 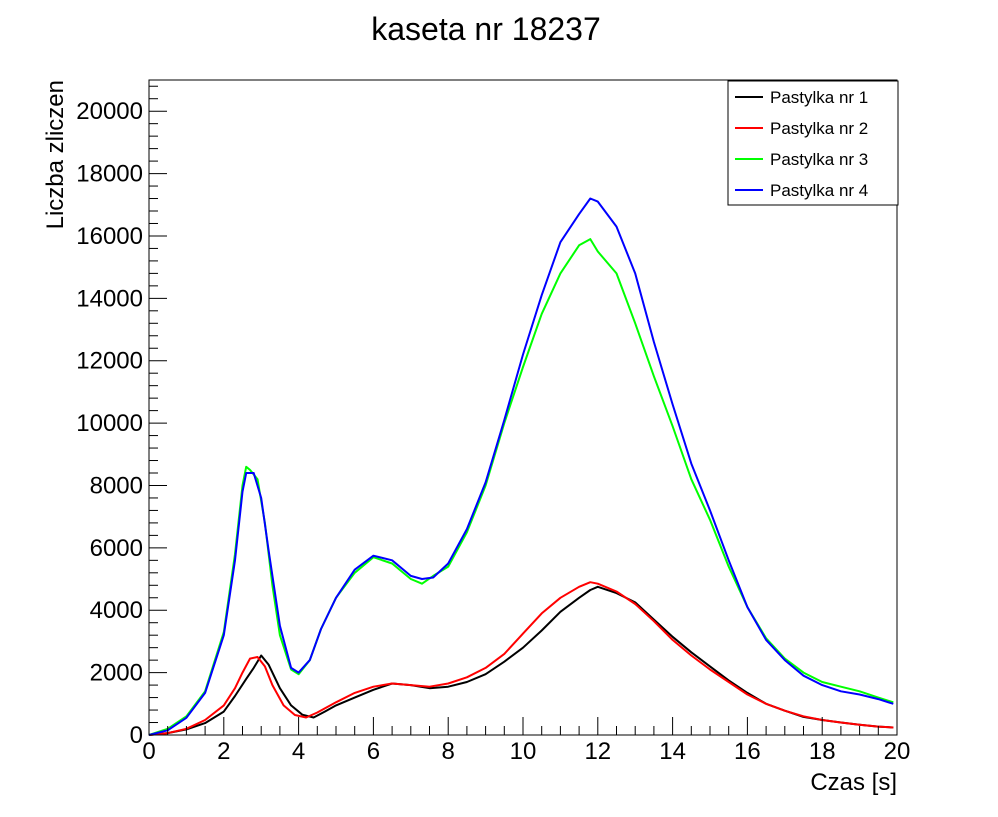 I want to click on y-tick-label: 4000, so click(x=116, y=610).